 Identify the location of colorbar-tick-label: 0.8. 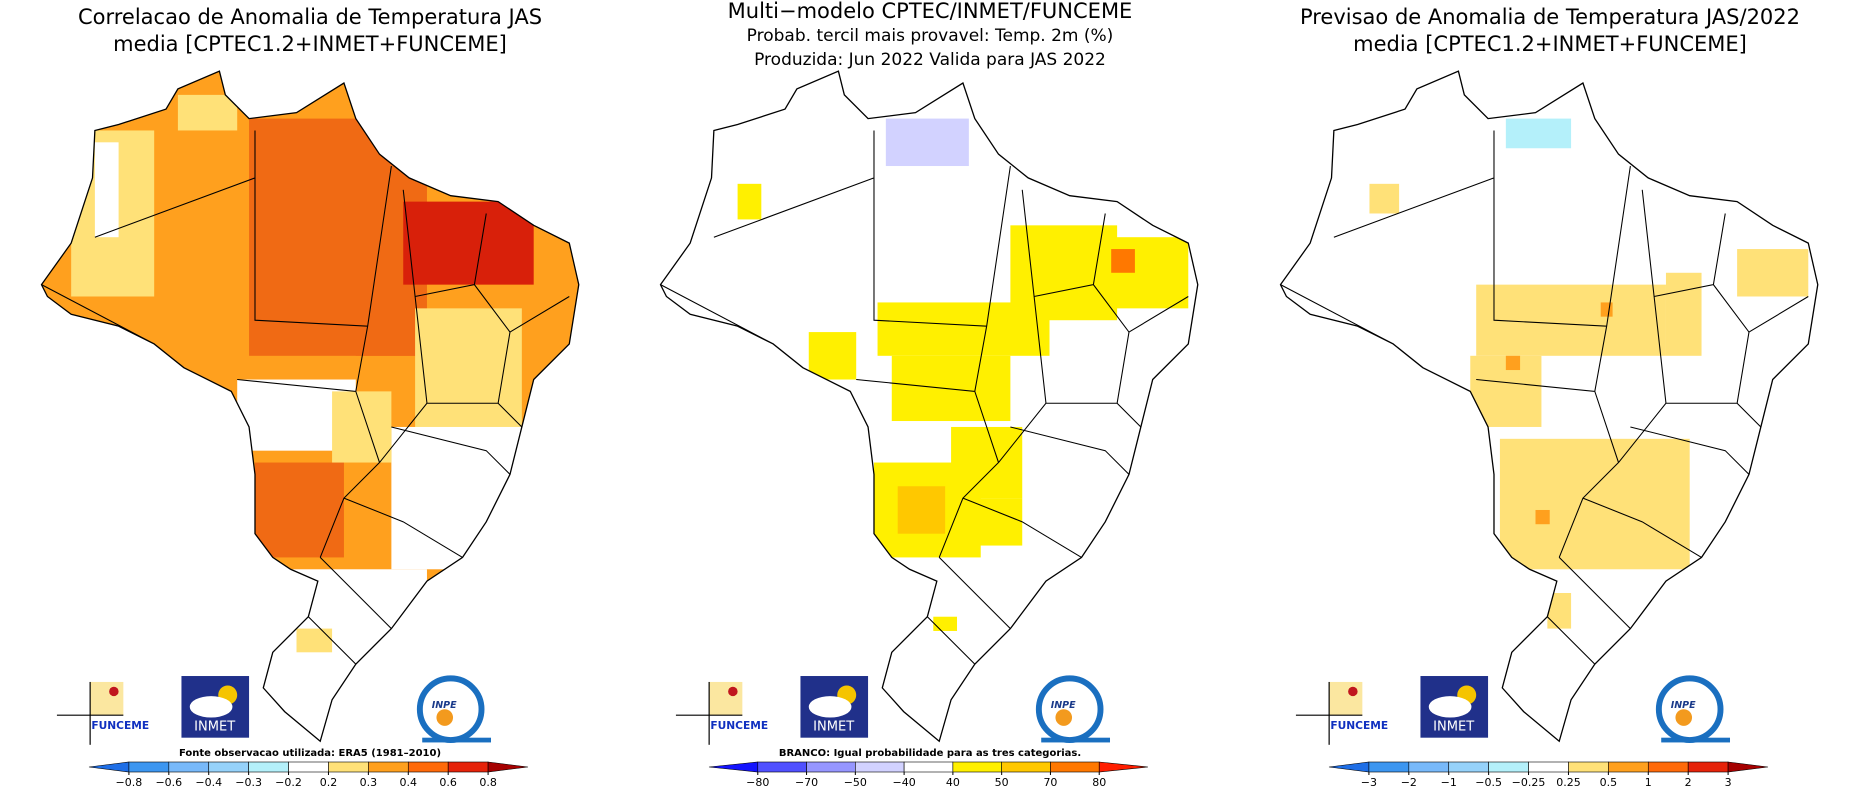
(488, 782).